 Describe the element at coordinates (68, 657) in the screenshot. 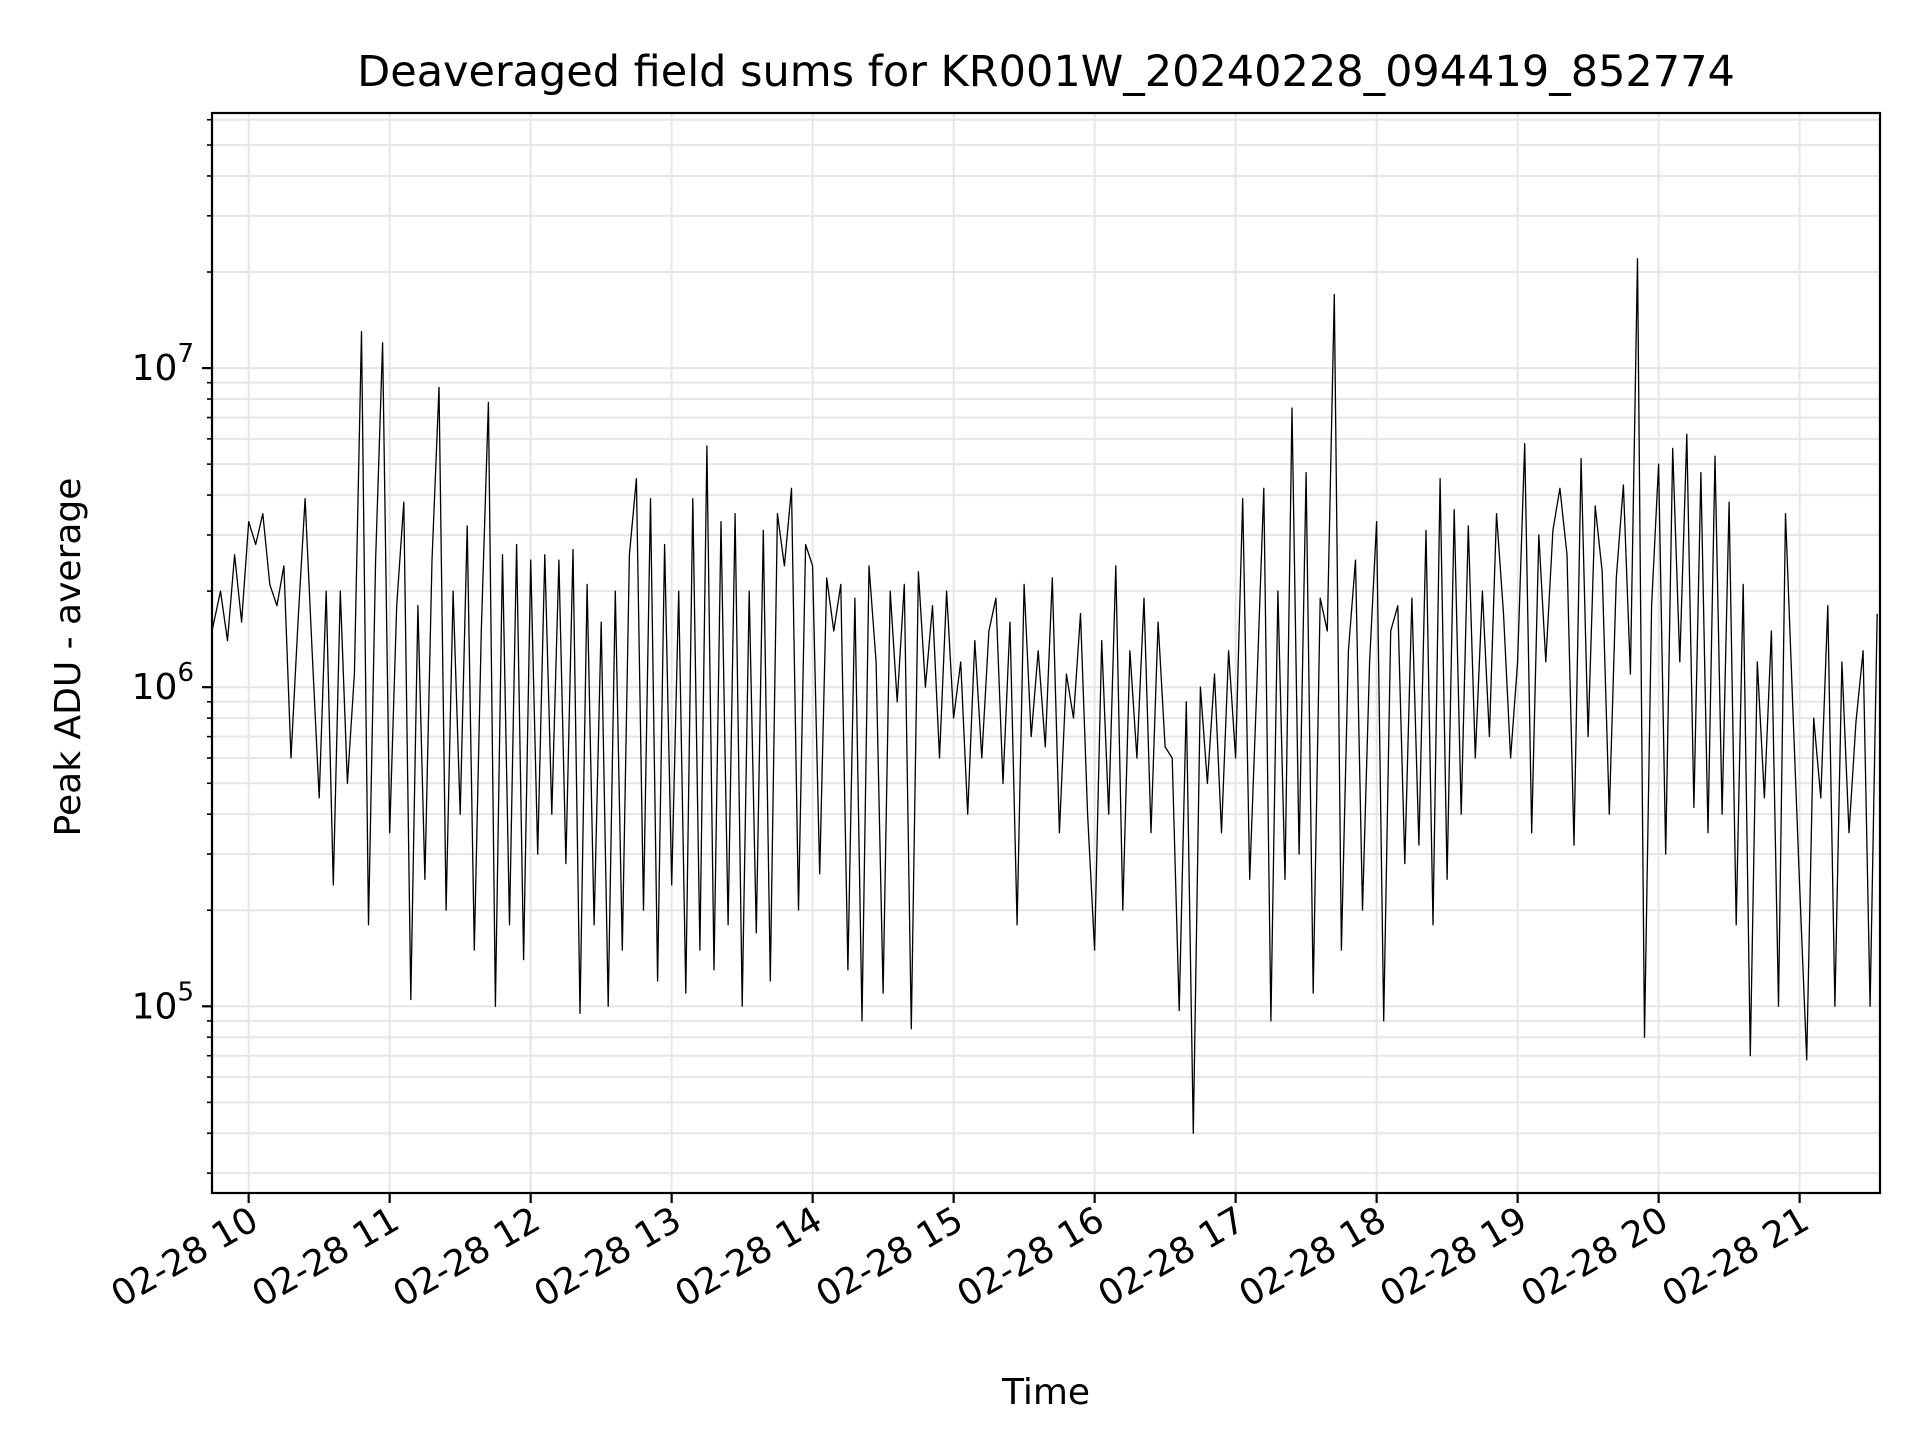

I see `y-axis-label: Peak ADU - average` at that location.